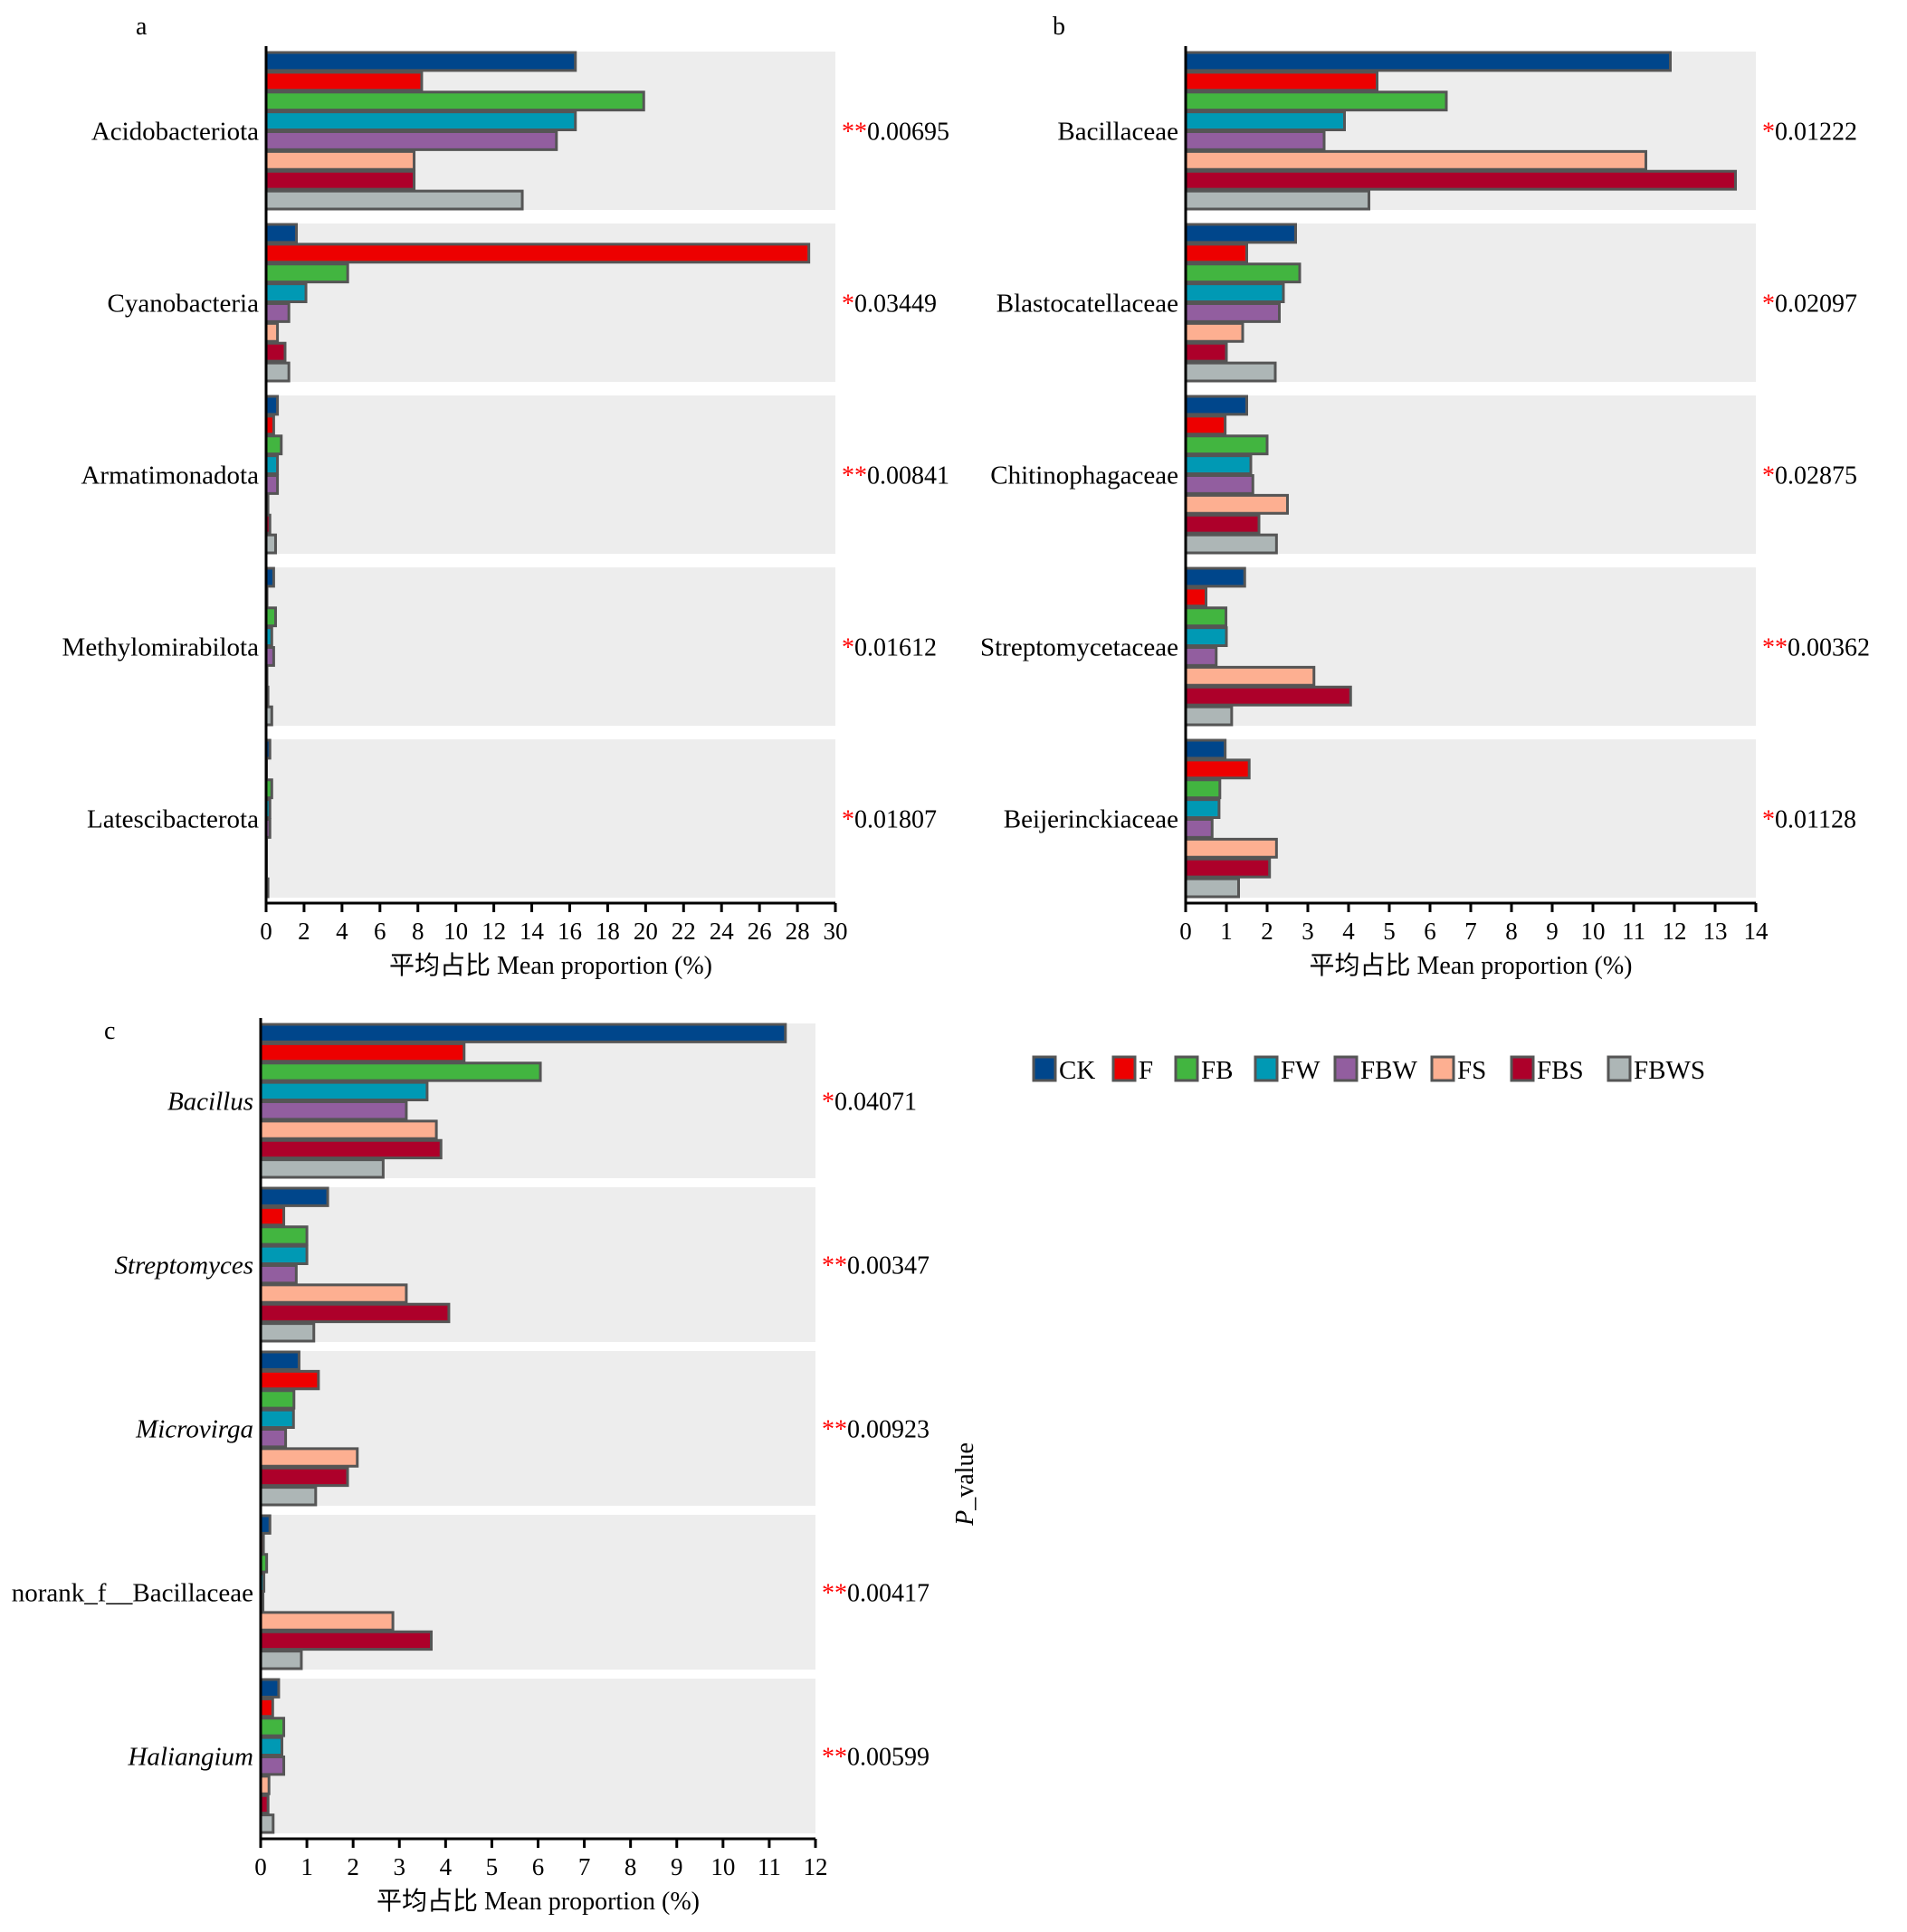  I want to click on x-tick-label: 5, so click(1389, 931).